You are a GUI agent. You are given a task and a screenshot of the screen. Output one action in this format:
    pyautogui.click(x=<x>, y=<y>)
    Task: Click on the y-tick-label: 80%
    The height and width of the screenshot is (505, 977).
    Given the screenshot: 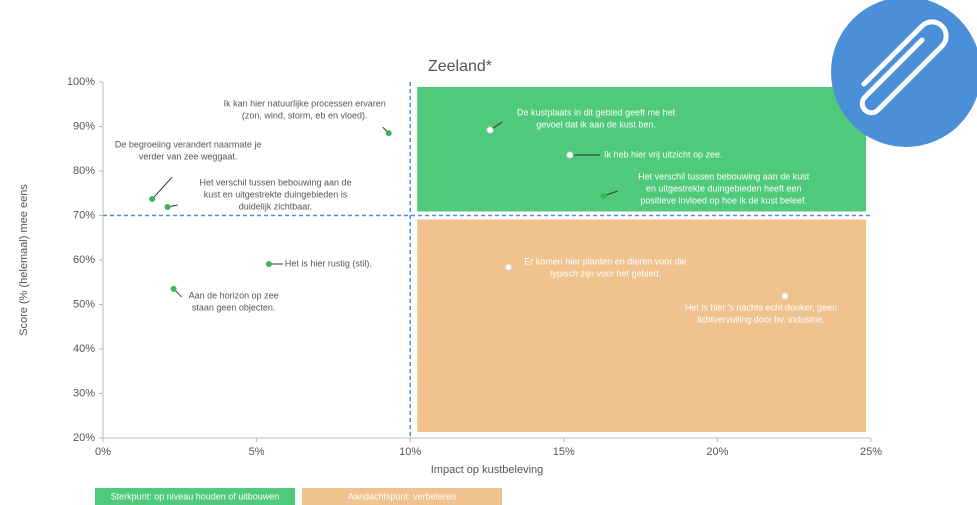 What is the action you would take?
    pyautogui.click(x=84, y=171)
    